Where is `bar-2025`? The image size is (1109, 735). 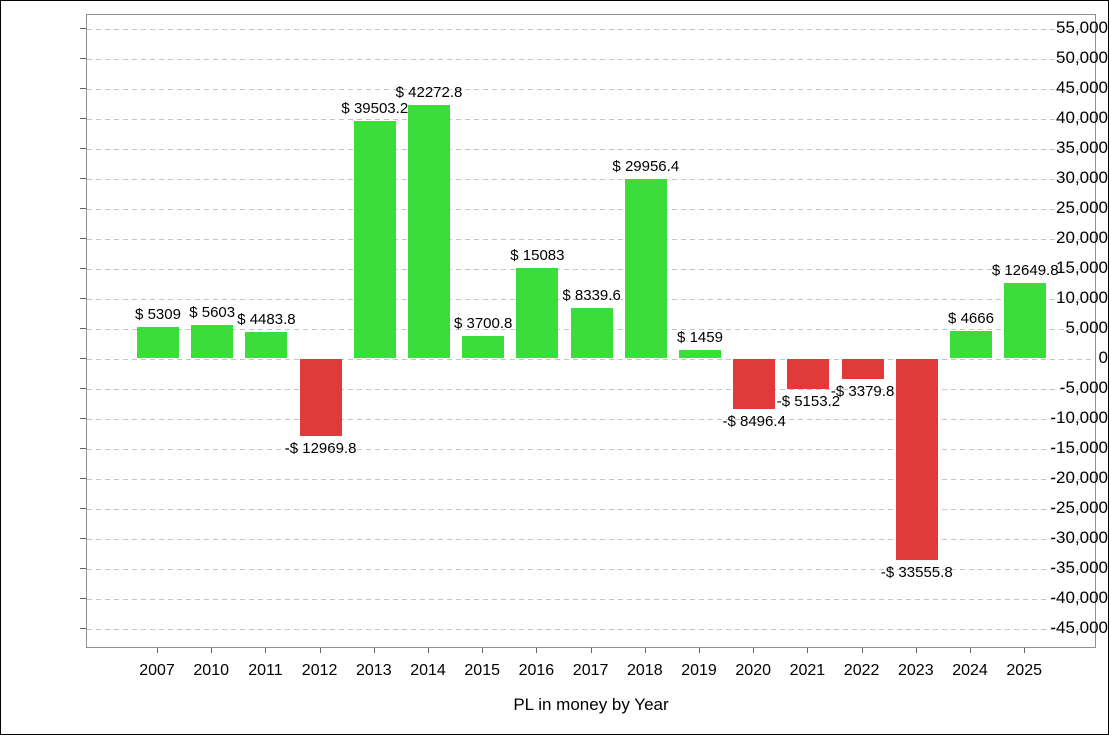 bar-2025 is located at coordinates (1025, 320).